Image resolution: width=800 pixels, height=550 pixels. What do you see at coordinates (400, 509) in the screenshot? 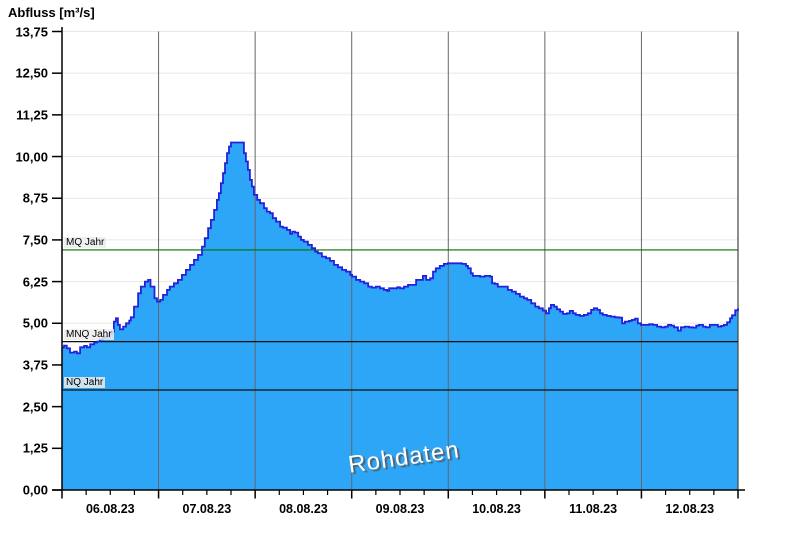
I see `x-tick-label-3: 09.08.23` at bounding box center [400, 509].